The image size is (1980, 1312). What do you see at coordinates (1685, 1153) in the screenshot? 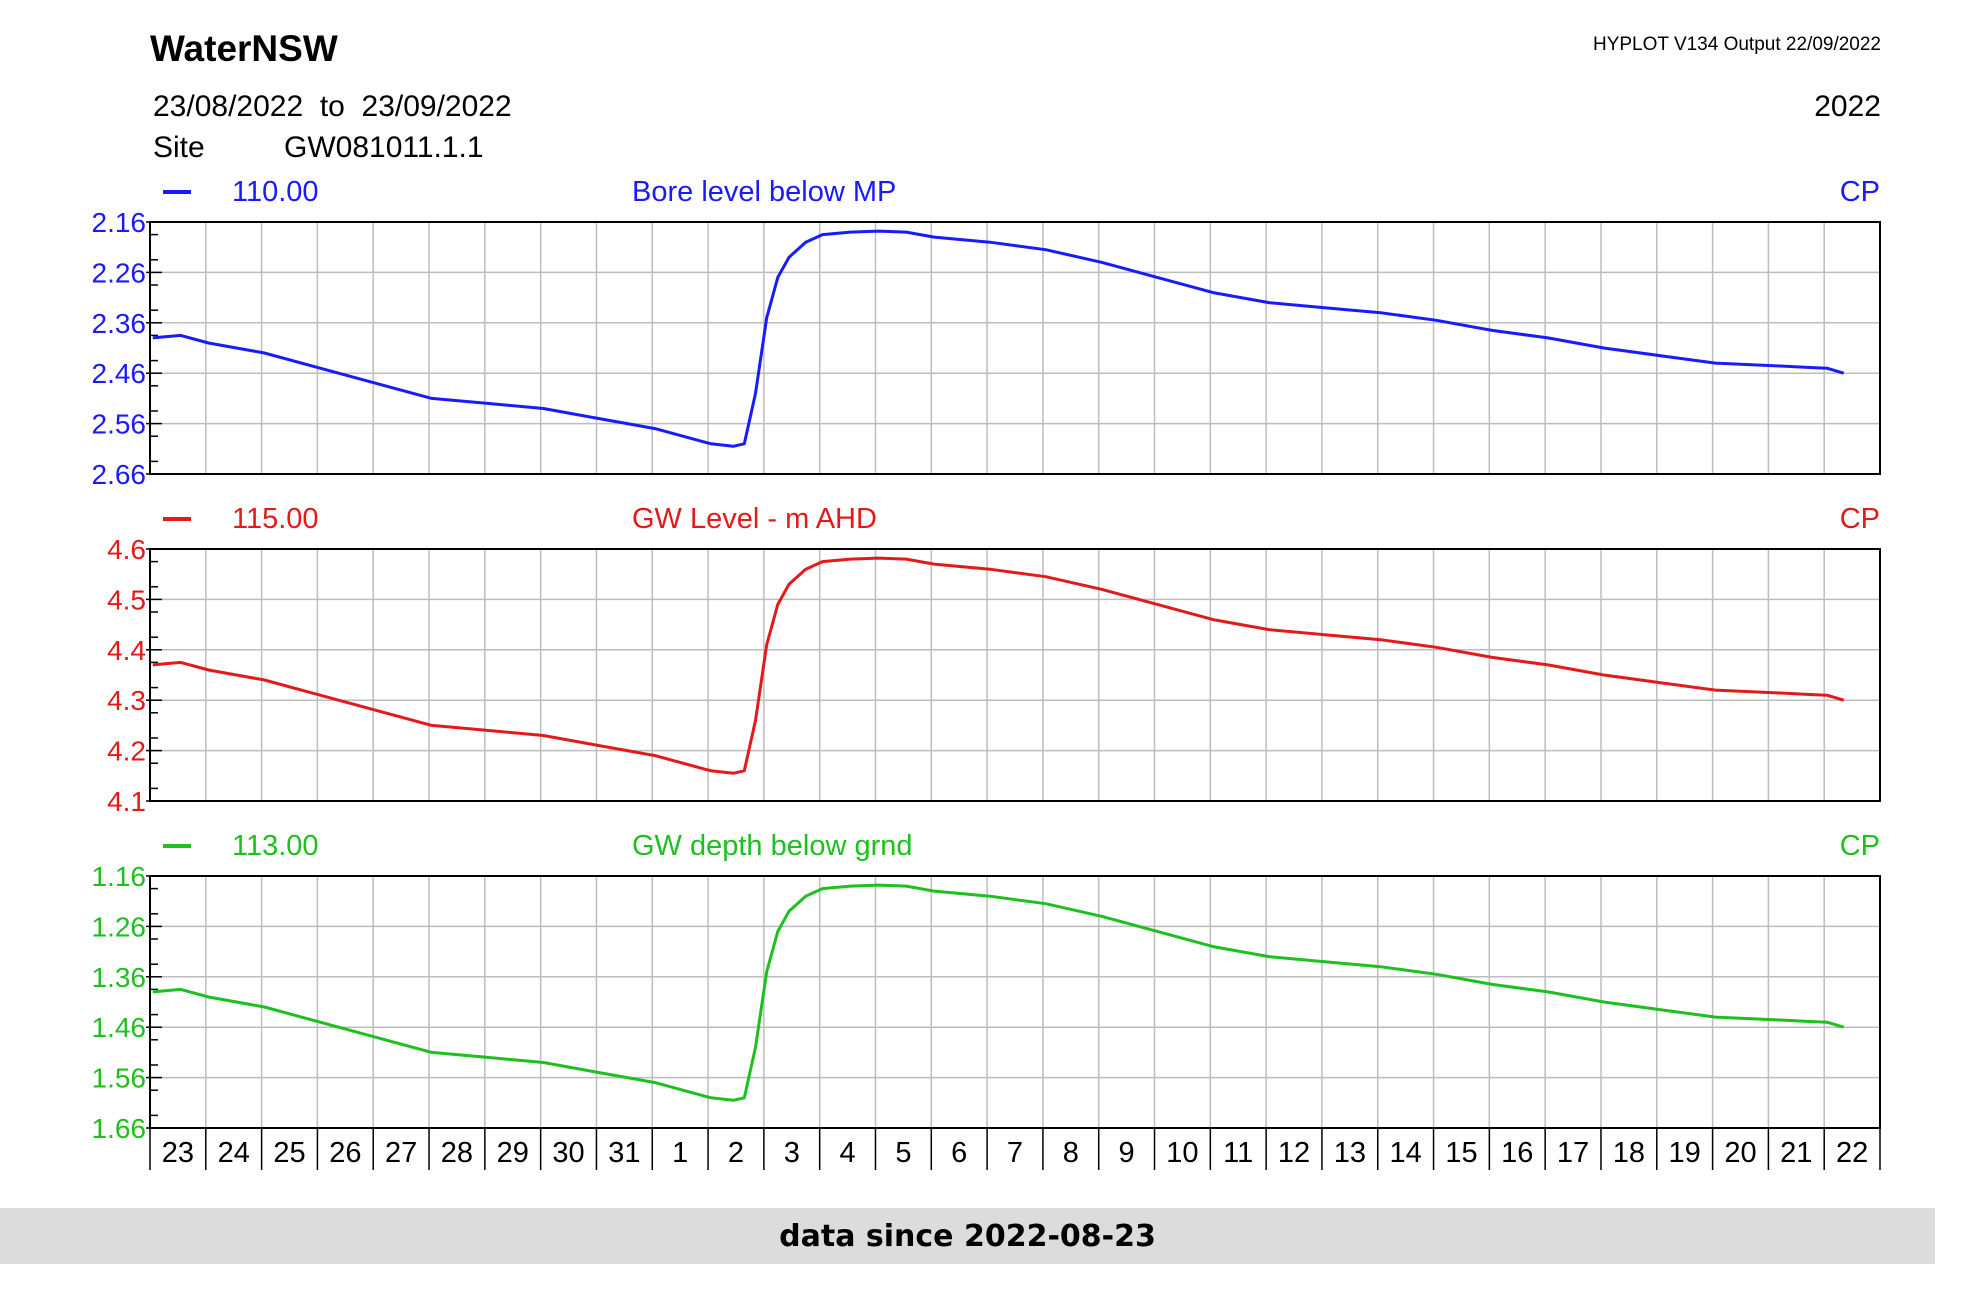
I see `x-tick-label: 19` at bounding box center [1685, 1153].